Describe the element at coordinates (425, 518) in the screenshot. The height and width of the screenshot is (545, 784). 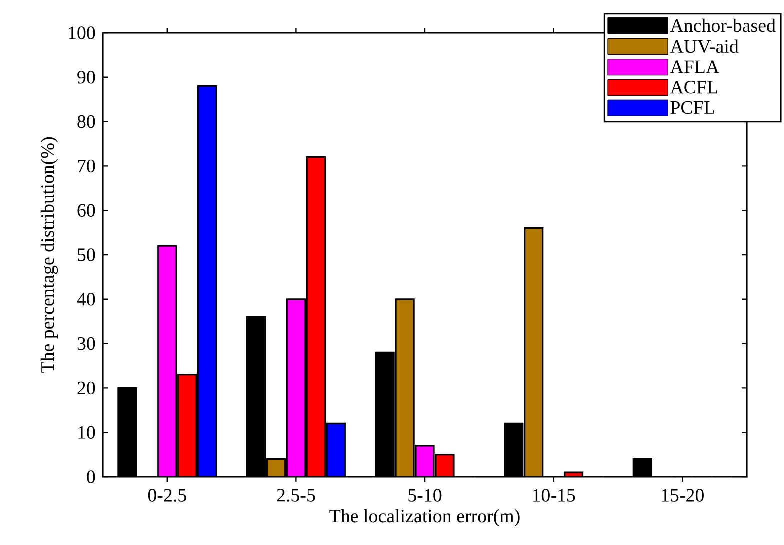
I see `x-axis-title: The localization error(m)` at that location.